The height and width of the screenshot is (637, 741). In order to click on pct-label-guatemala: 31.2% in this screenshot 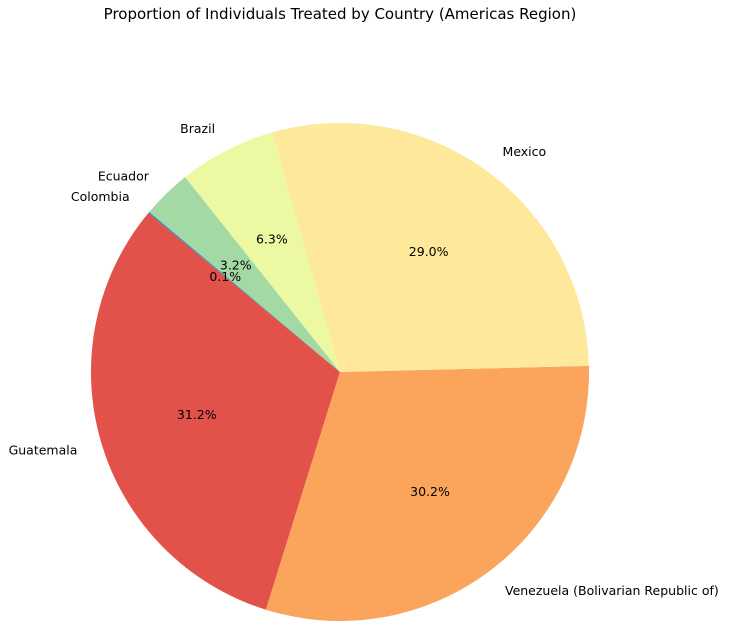, I will do `click(197, 414)`.